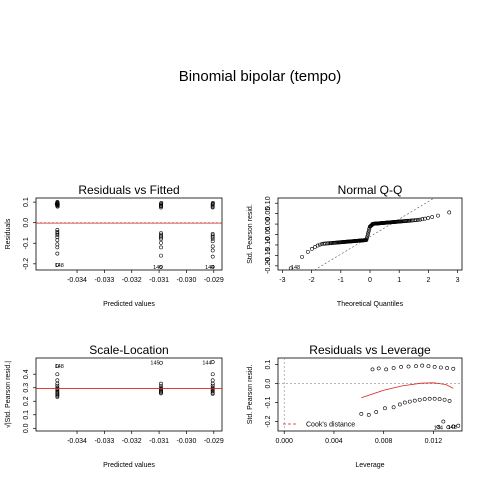 The height and width of the screenshot is (480, 480). I want to click on x-tick-label: -0.033, so click(104, 280).